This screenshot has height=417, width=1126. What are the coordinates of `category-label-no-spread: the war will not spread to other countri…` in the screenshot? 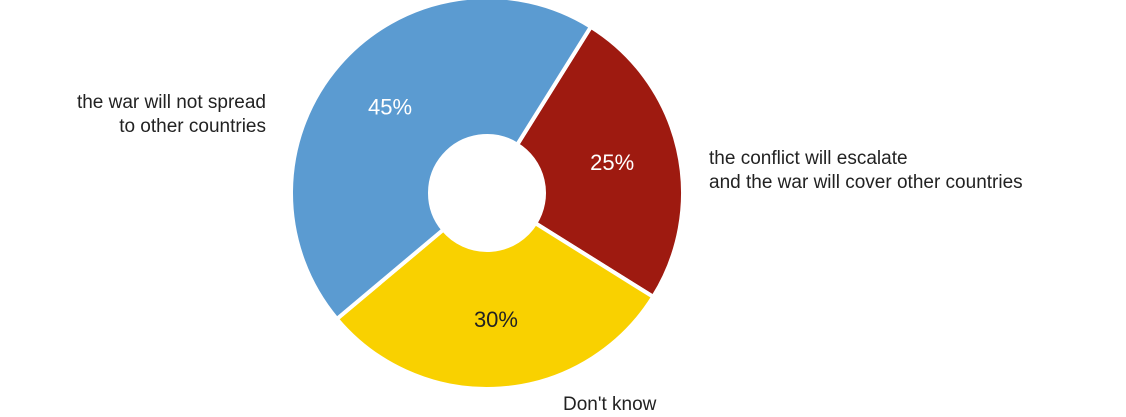 It's located at (171, 115).